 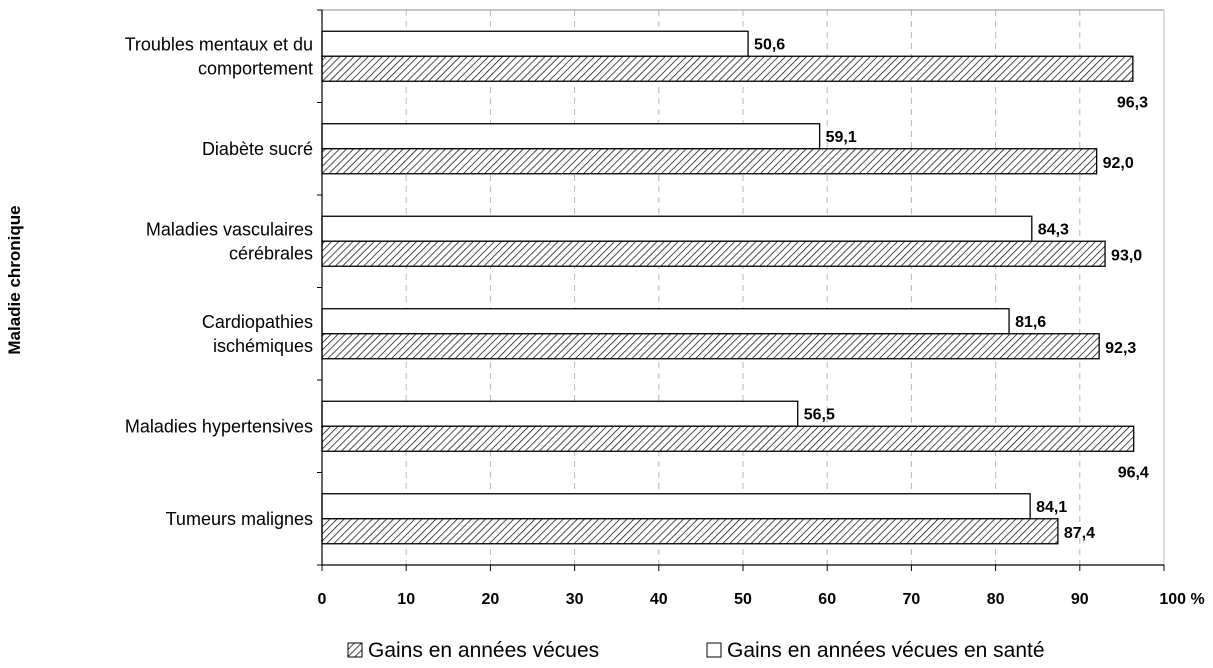 I want to click on x-tick-label: 10, so click(x=406, y=599).